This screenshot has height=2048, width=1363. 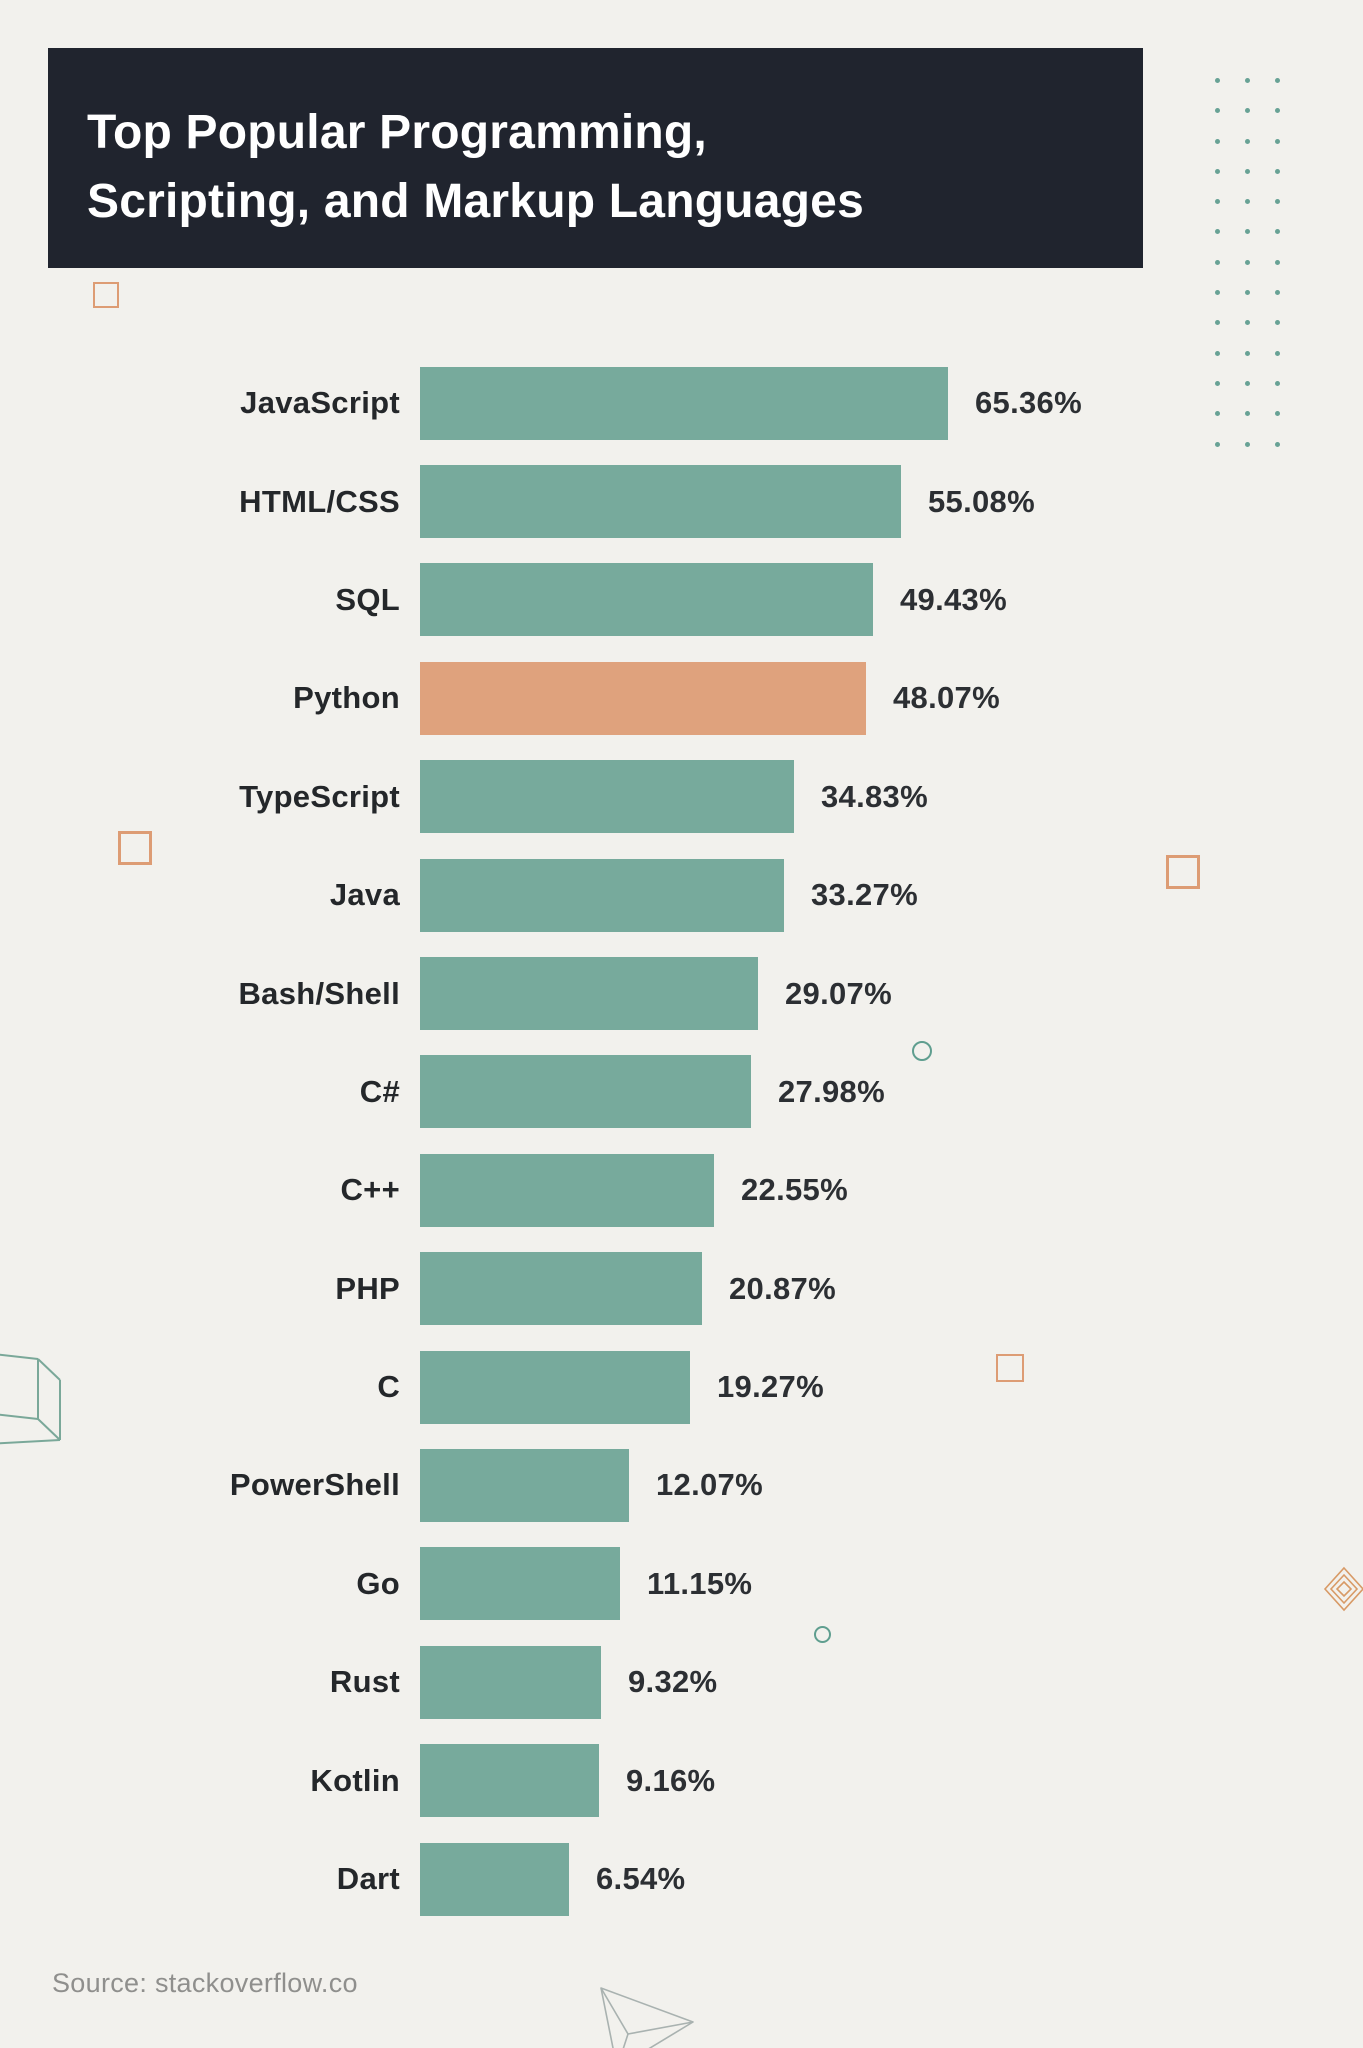 I want to click on language-label: PHP, so click(x=367, y=1288).